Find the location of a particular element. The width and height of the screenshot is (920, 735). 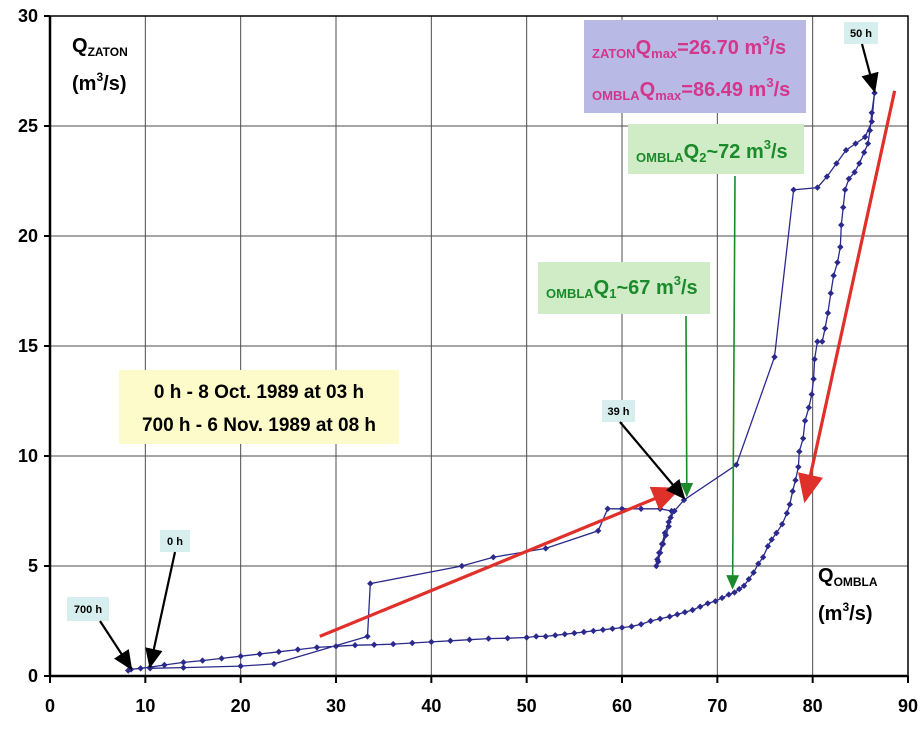

point-label-arrow is located at coordinates (116, 645).